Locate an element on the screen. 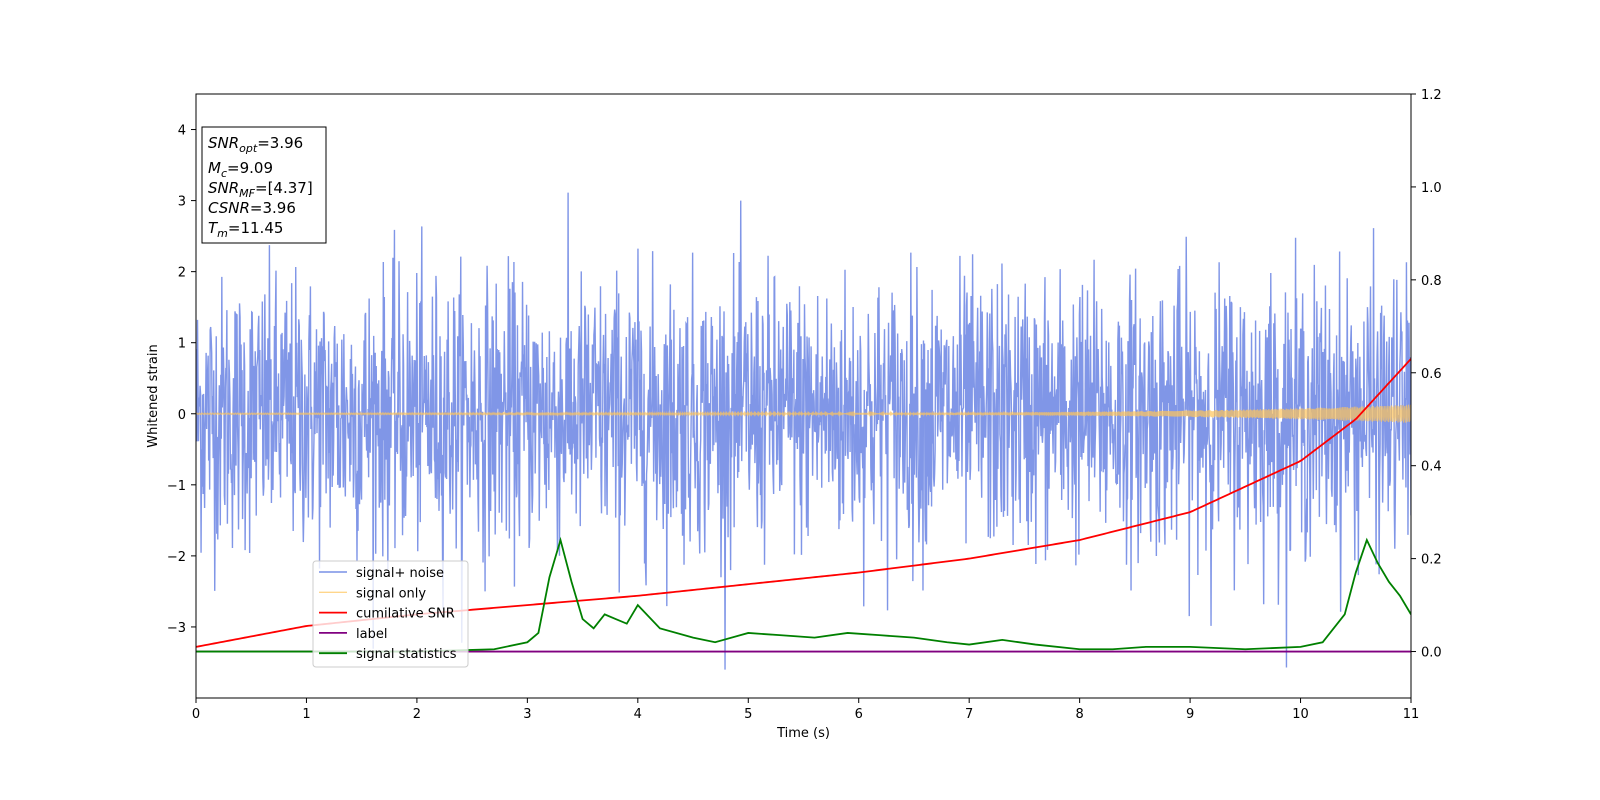  y2-tick-label: 0.2 is located at coordinates (1431, 560).